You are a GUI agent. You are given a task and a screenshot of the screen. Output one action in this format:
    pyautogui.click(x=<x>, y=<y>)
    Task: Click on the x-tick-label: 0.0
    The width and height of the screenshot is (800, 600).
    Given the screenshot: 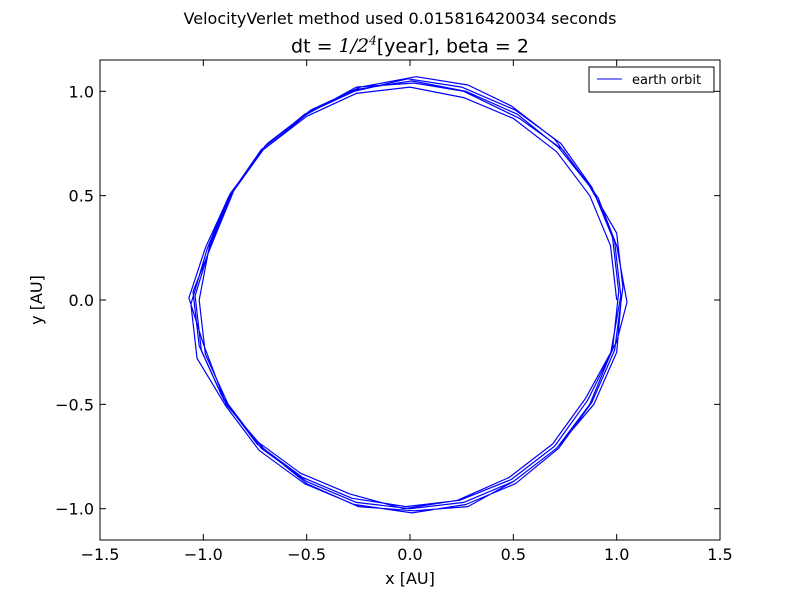 What is the action you would take?
    pyautogui.click(x=409, y=554)
    